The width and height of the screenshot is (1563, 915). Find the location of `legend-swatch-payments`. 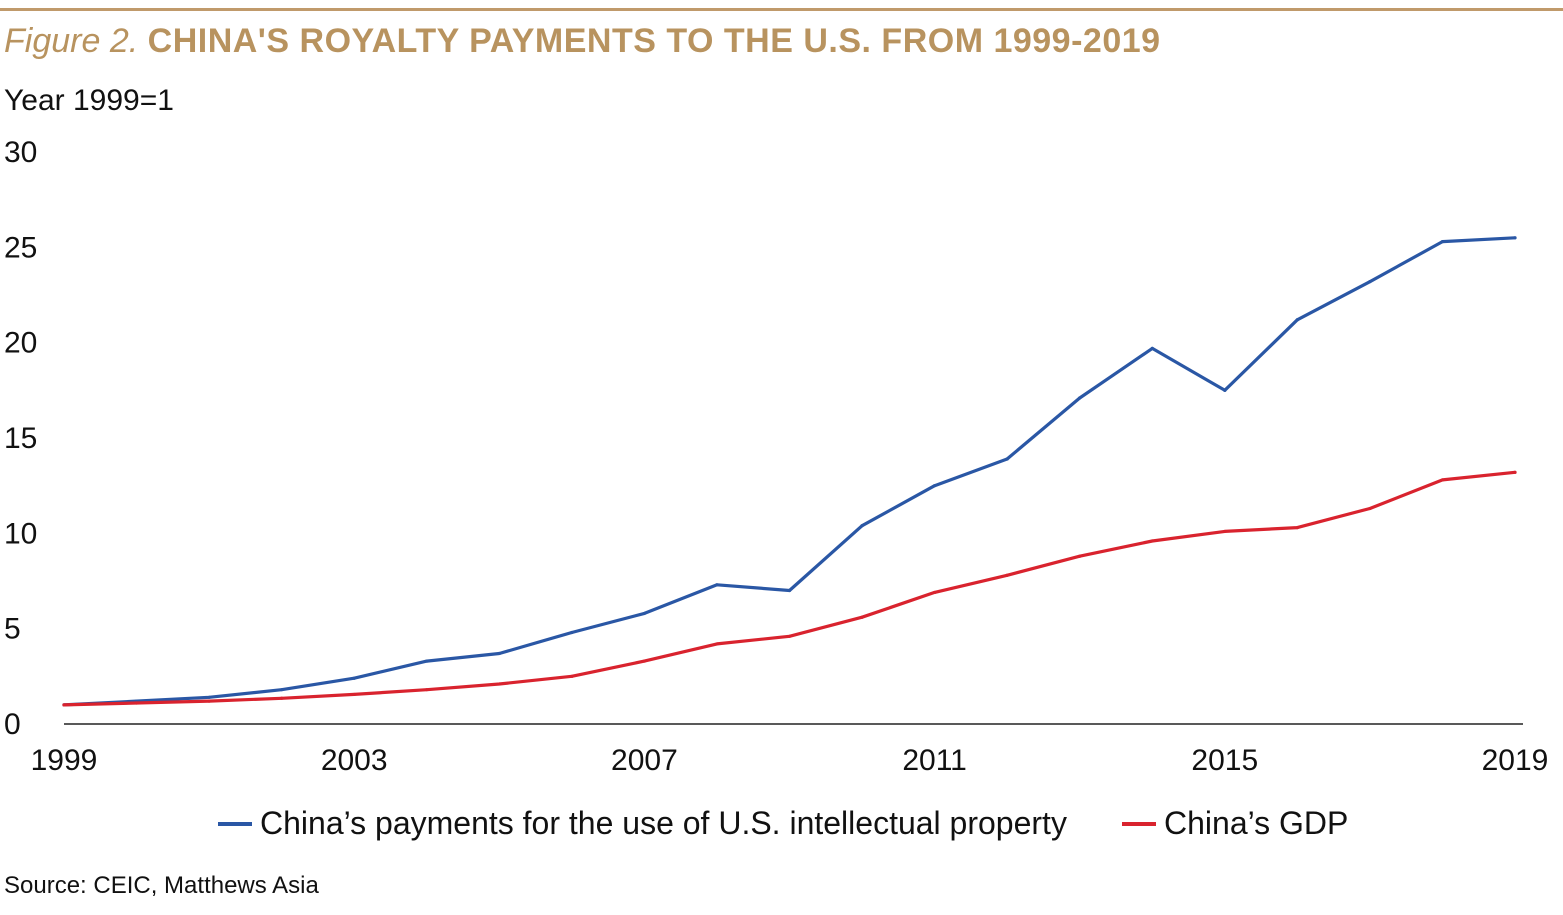

legend-swatch-payments is located at coordinates (235, 823).